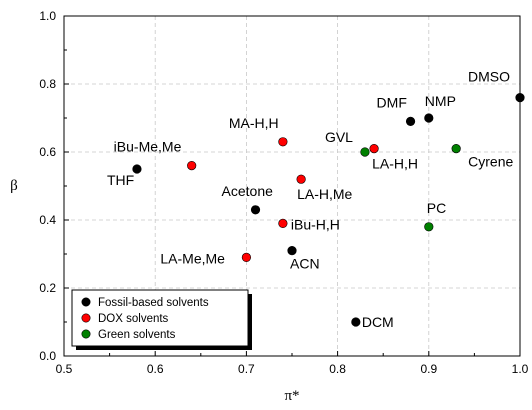  Describe the element at coordinates (520, 97) in the screenshot. I see `point-dmso` at that location.